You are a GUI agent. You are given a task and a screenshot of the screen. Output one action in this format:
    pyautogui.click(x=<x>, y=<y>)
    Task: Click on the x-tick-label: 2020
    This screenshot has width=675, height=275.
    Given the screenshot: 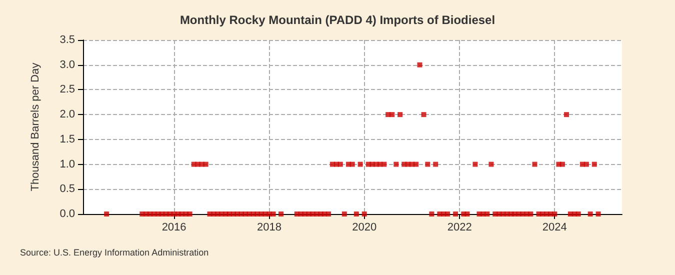 What is the action you would take?
    pyautogui.click(x=364, y=228)
    